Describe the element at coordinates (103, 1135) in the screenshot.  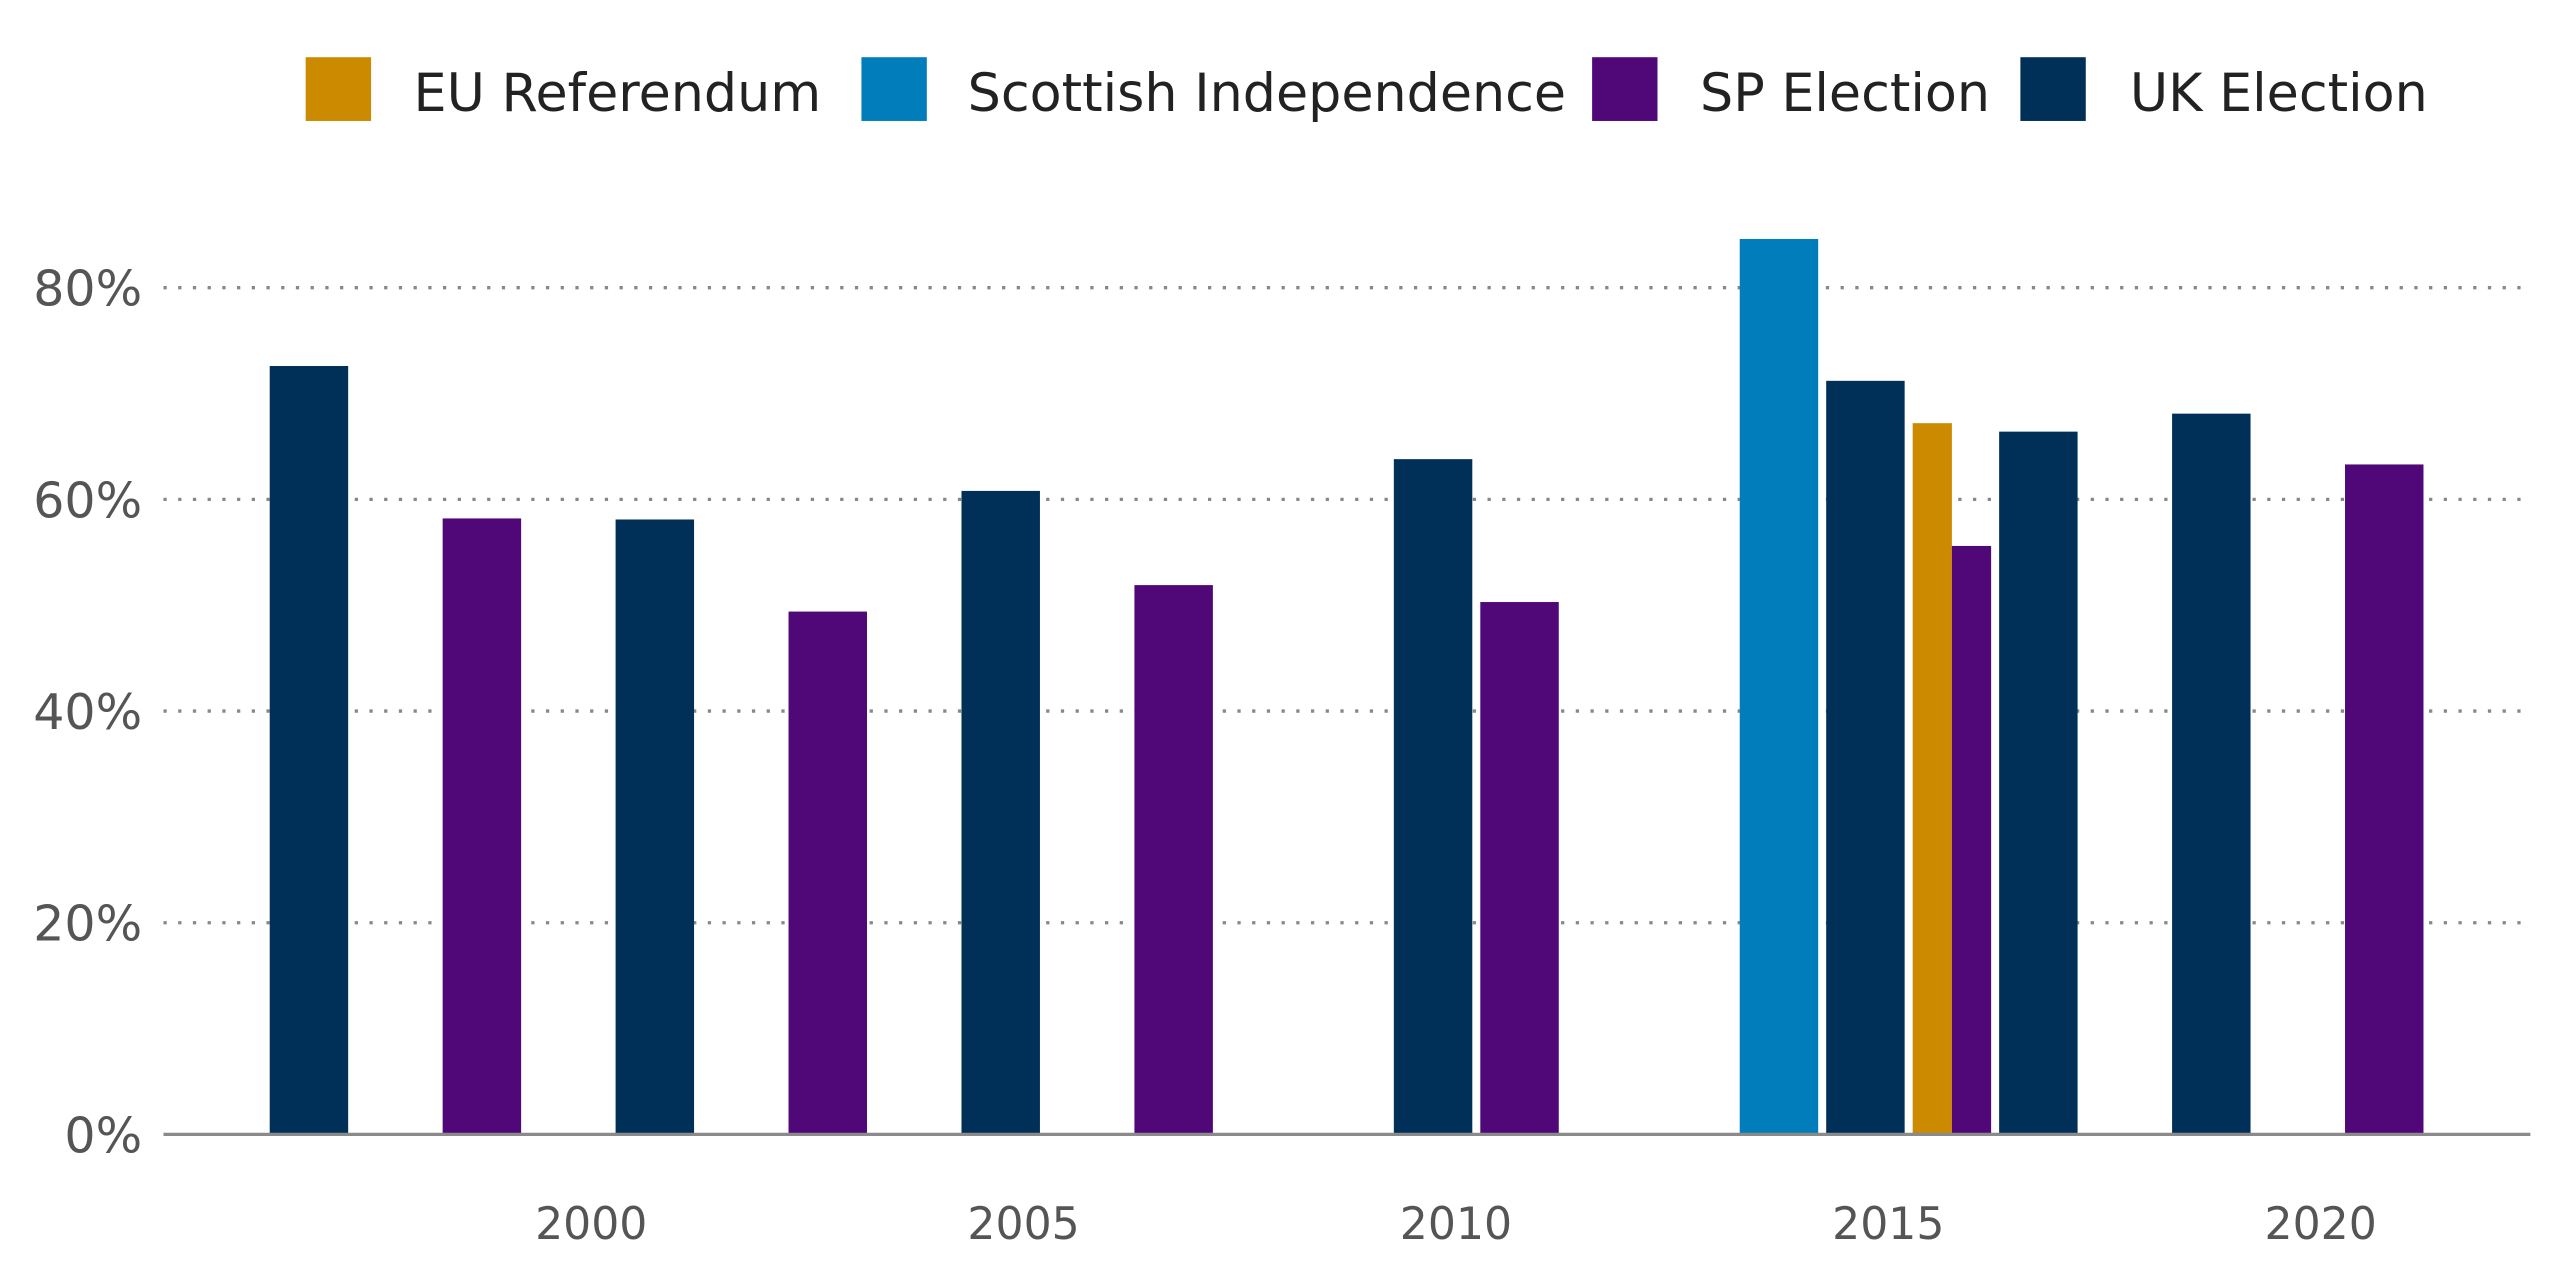
I see `y-tick-label: 0%` at that location.